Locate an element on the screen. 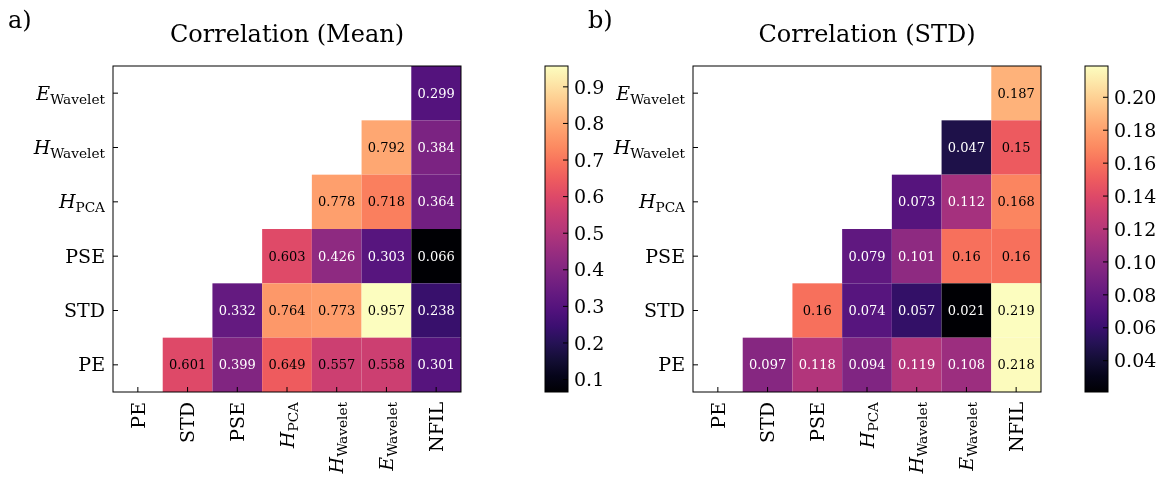 The width and height of the screenshot is (1159, 481). color-bar-label: 0.18 is located at coordinates (1135, 129).